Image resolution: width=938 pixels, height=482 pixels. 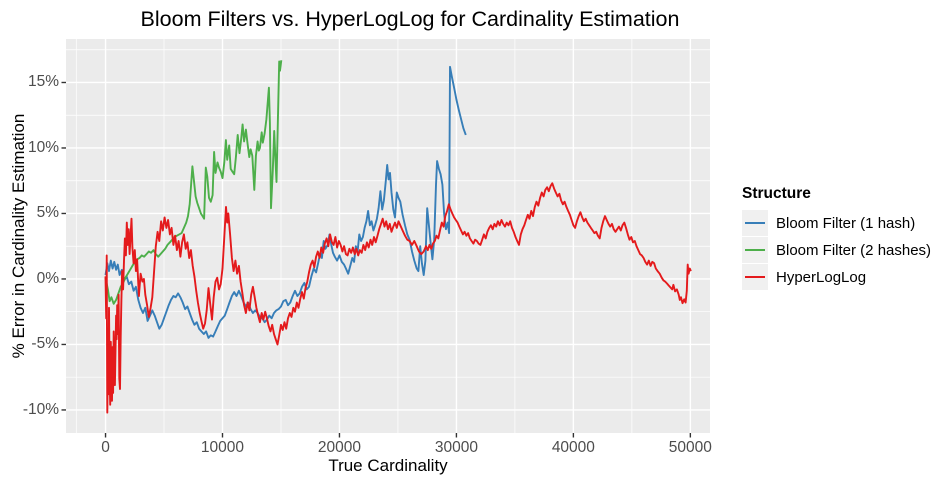 I want to click on x-tick-label: 30000, so click(x=456, y=447).